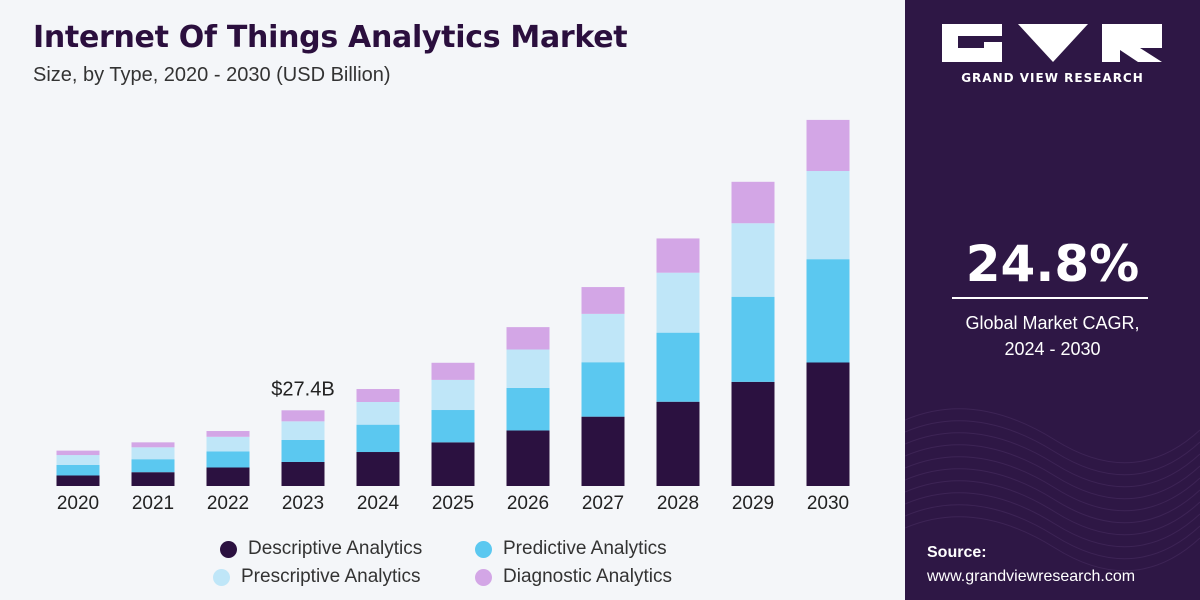 This screenshot has width=1200, height=600. Describe the element at coordinates (828, 215) in the screenshot. I see `bar-segment-prescriptive-2030` at that location.